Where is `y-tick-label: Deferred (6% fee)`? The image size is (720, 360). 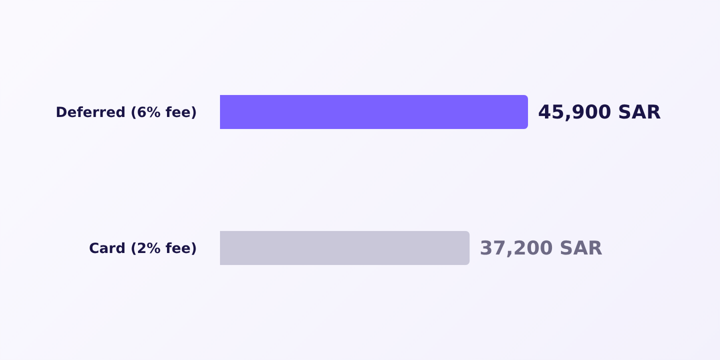 y-tick-label: Deferred (6% fee) is located at coordinates (126, 112).